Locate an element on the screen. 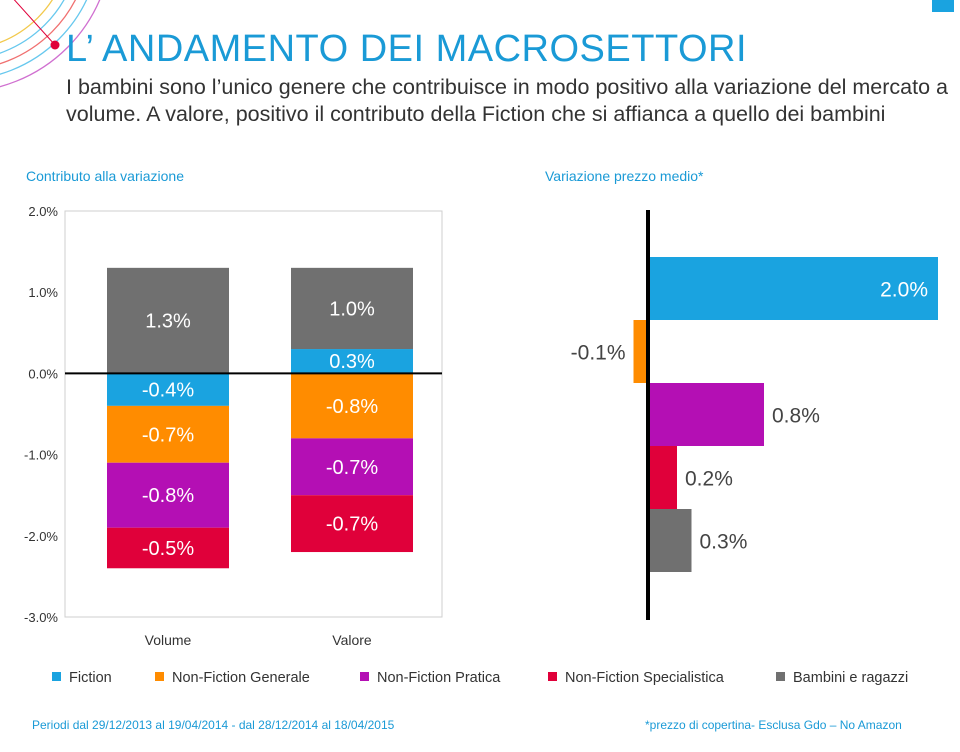 Image resolution: width=960 pixels, height=752 pixels. data-label: -0.4% is located at coordinates (168, 391).